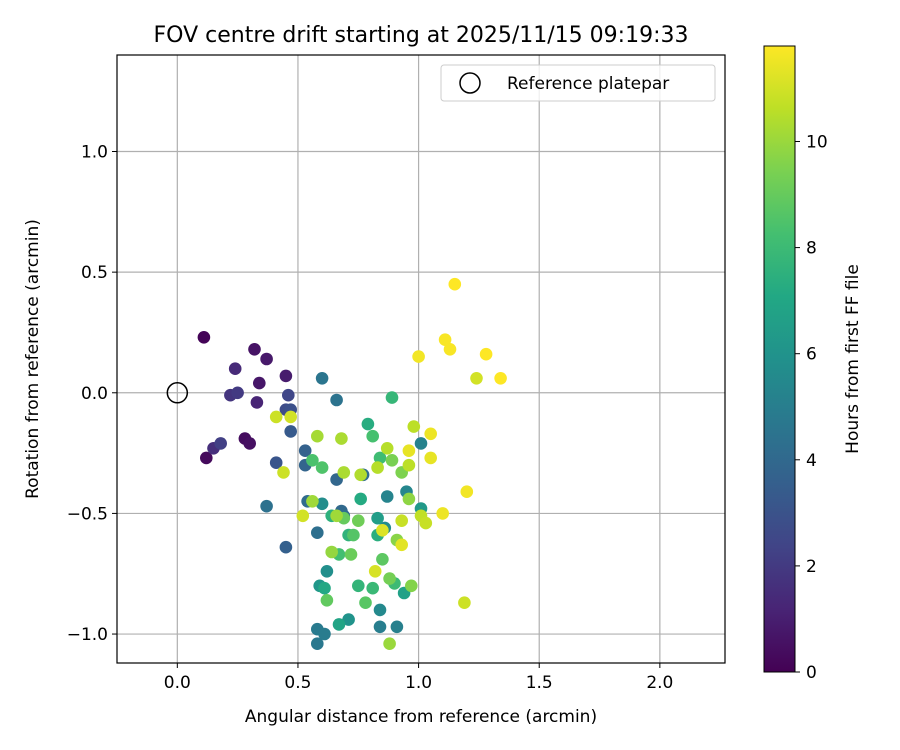  I want to click on colorbar: 0 2 4 6 8 10 Hours from first FF file, so click(813, 364).